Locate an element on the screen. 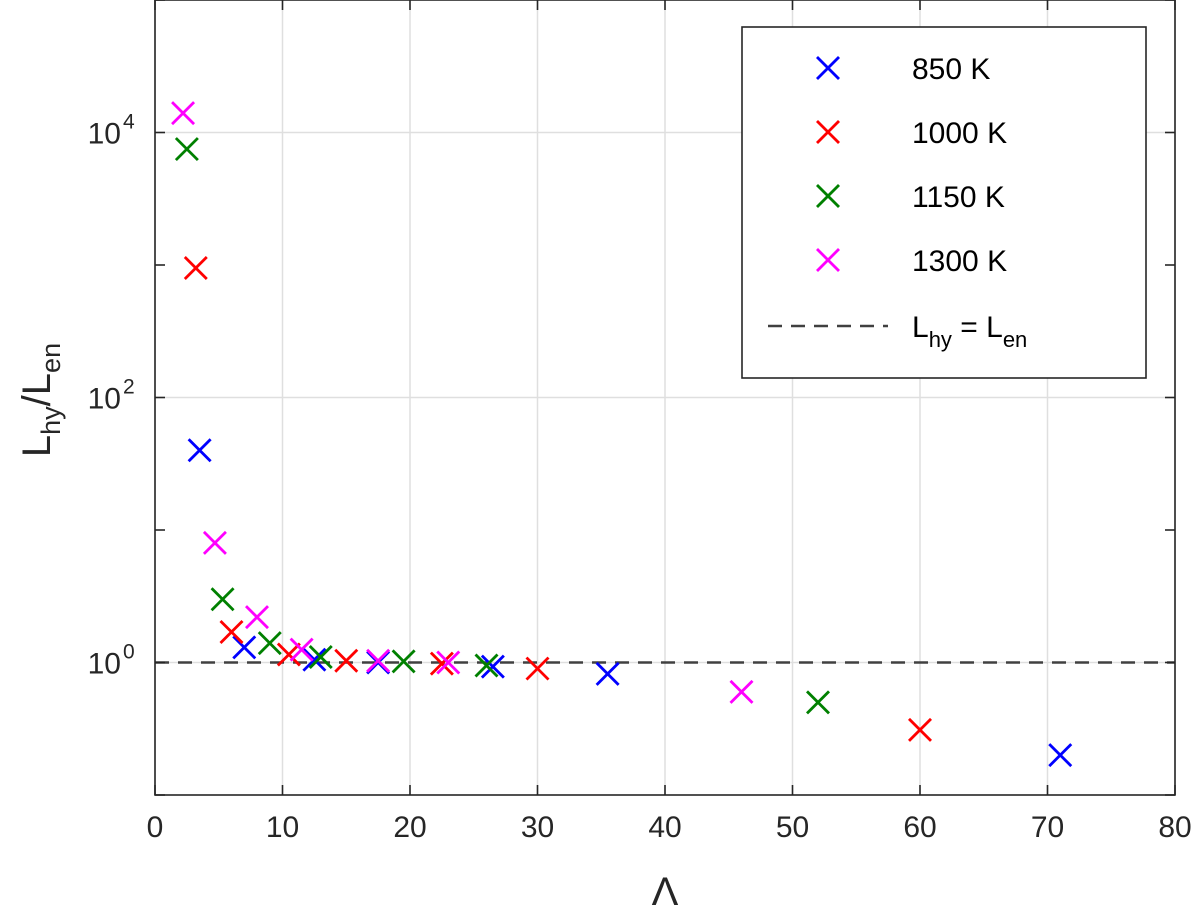 The image size is (1200, 915). x-tick-label: 0 is located at coordinates (155, 827).